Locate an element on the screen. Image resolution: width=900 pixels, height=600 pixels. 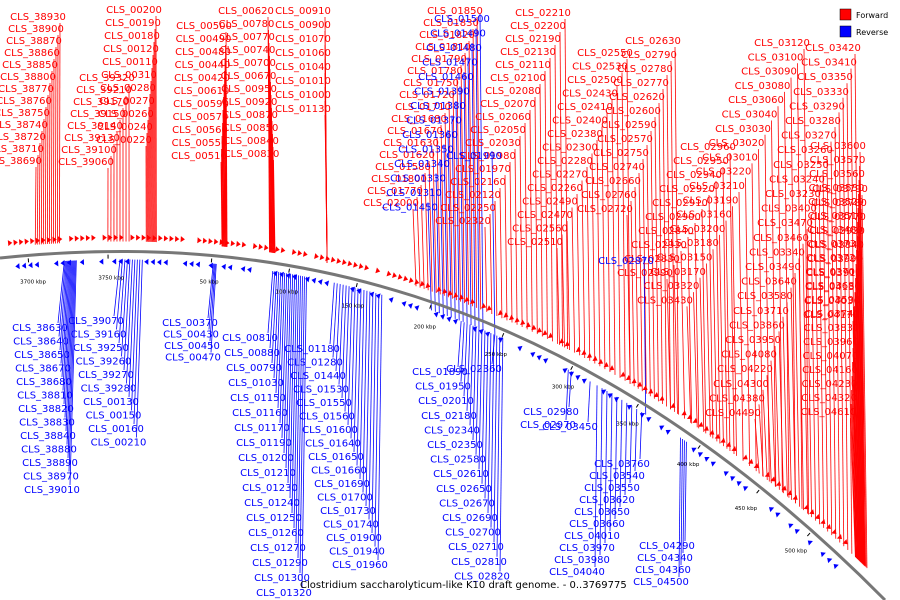
reverse-gene-label: CLS_02340 is located at coordinates (452, 430).